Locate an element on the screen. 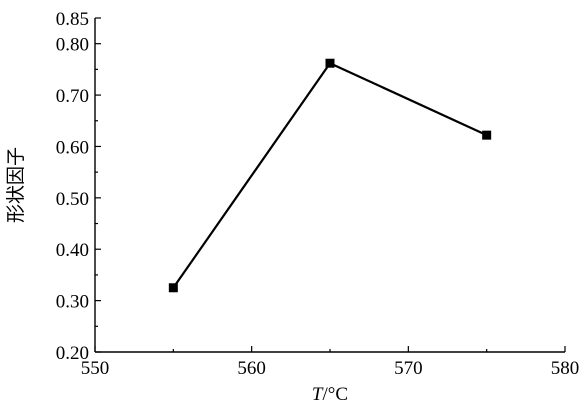  x-tick-label: 560 is located at coordinates (251, 368).